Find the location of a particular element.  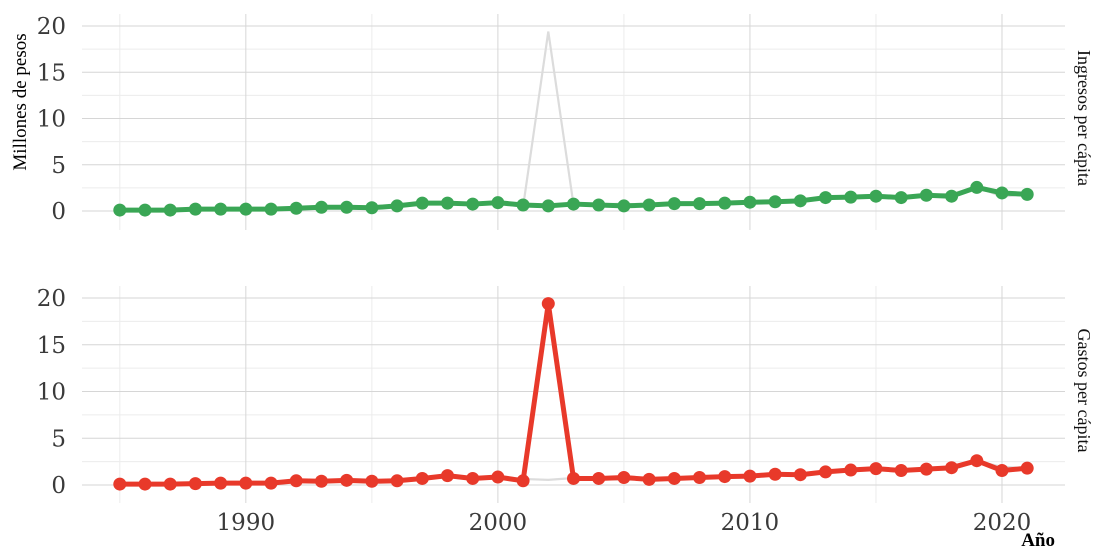

facet-label: Gastos per cápita is located at coordinates (1084, 391).